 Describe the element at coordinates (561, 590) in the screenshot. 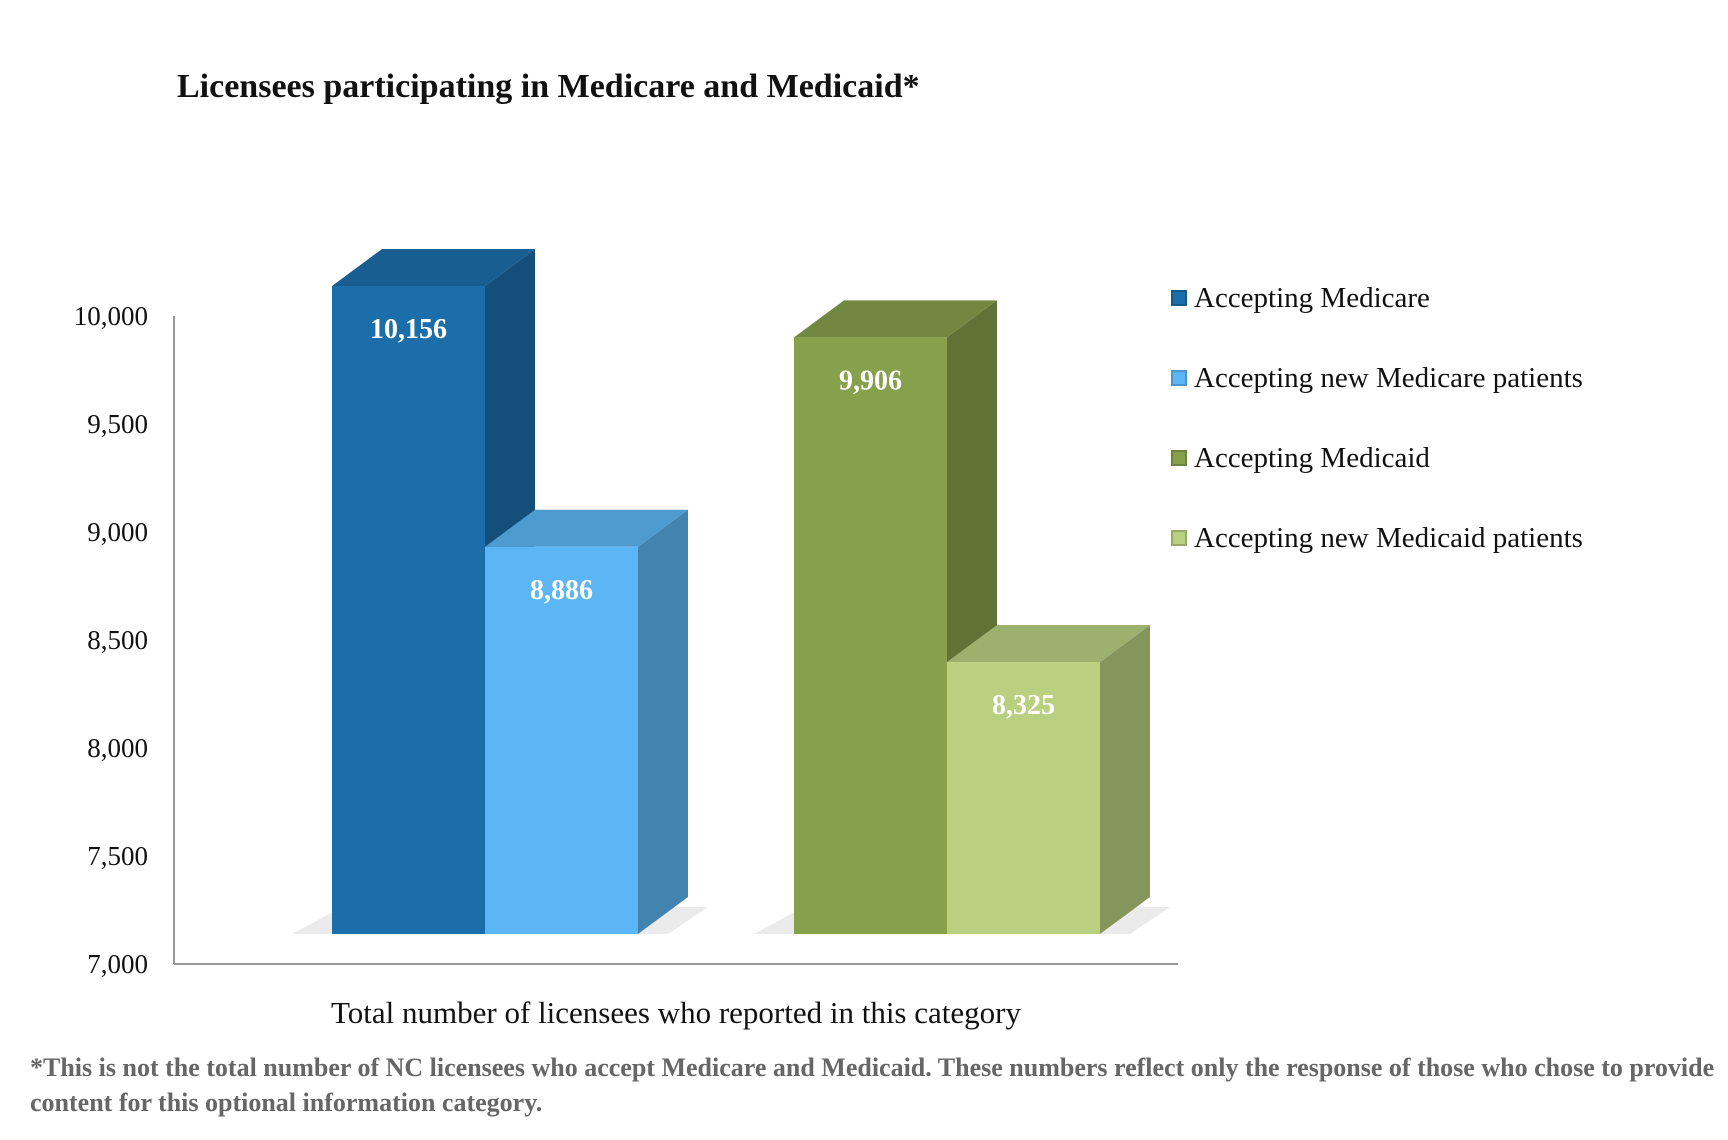

I see `data-label: 8,886` at that location.